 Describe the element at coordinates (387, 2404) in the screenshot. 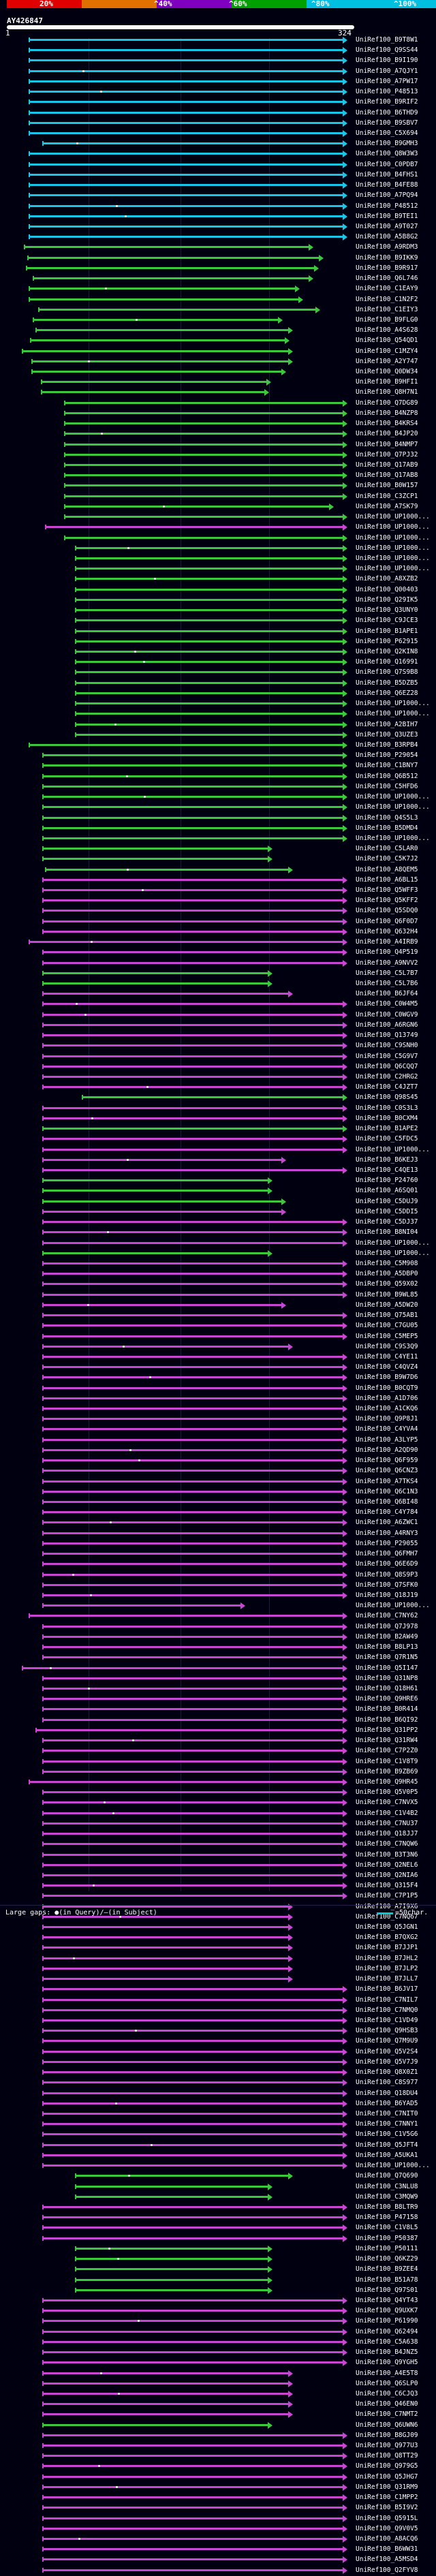

I see `hit-label-link: UniRef100_Q46EN0` at that location.